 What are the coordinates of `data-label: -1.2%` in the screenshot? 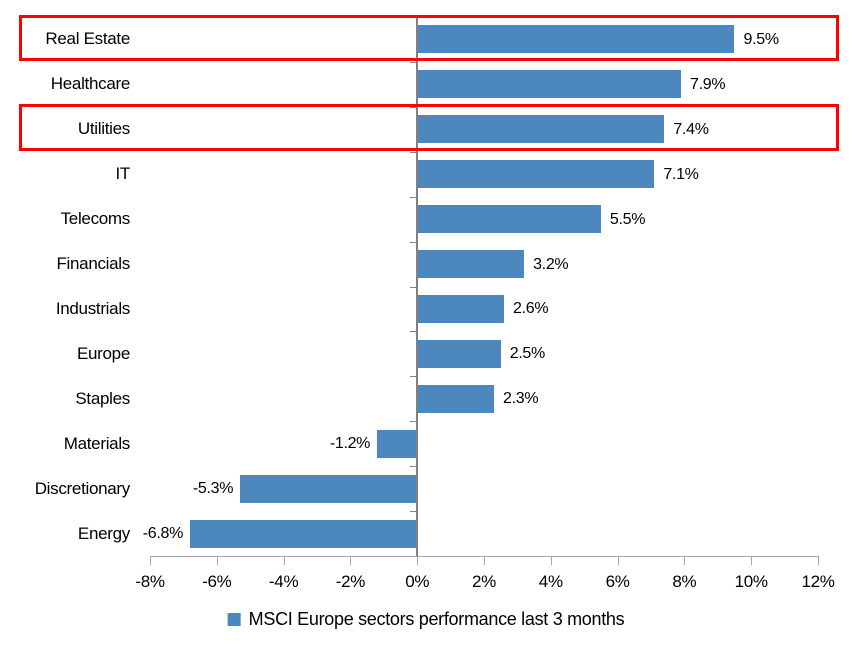 It's located at (350, 444).